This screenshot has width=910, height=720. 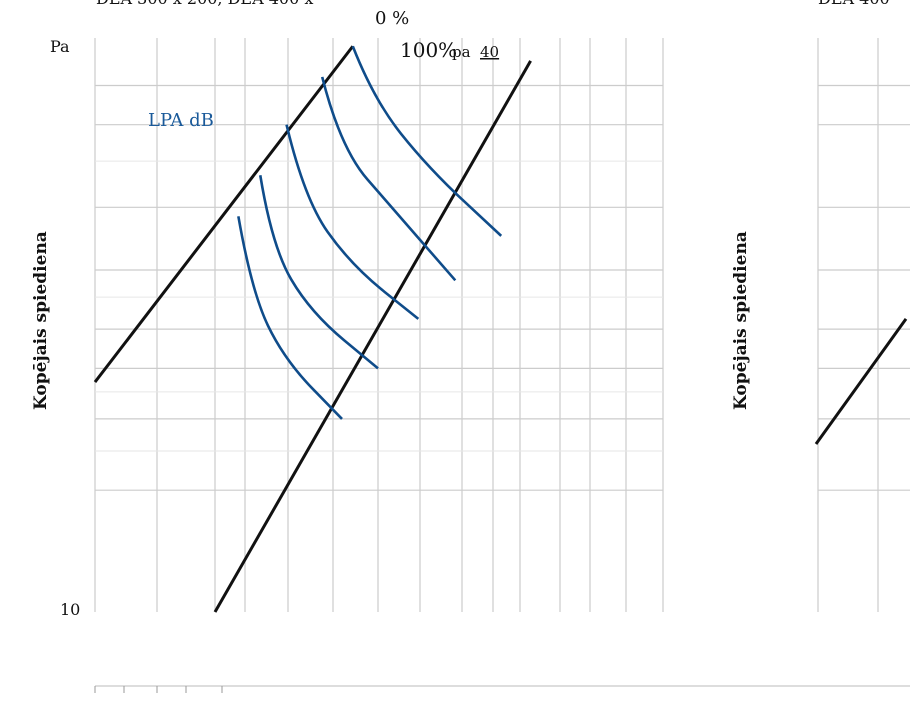 What do you see at coordinates (392, 18) in the screenshot?
I see `annotation-zero-percent: 0 %` at bounding box center [392, 18].